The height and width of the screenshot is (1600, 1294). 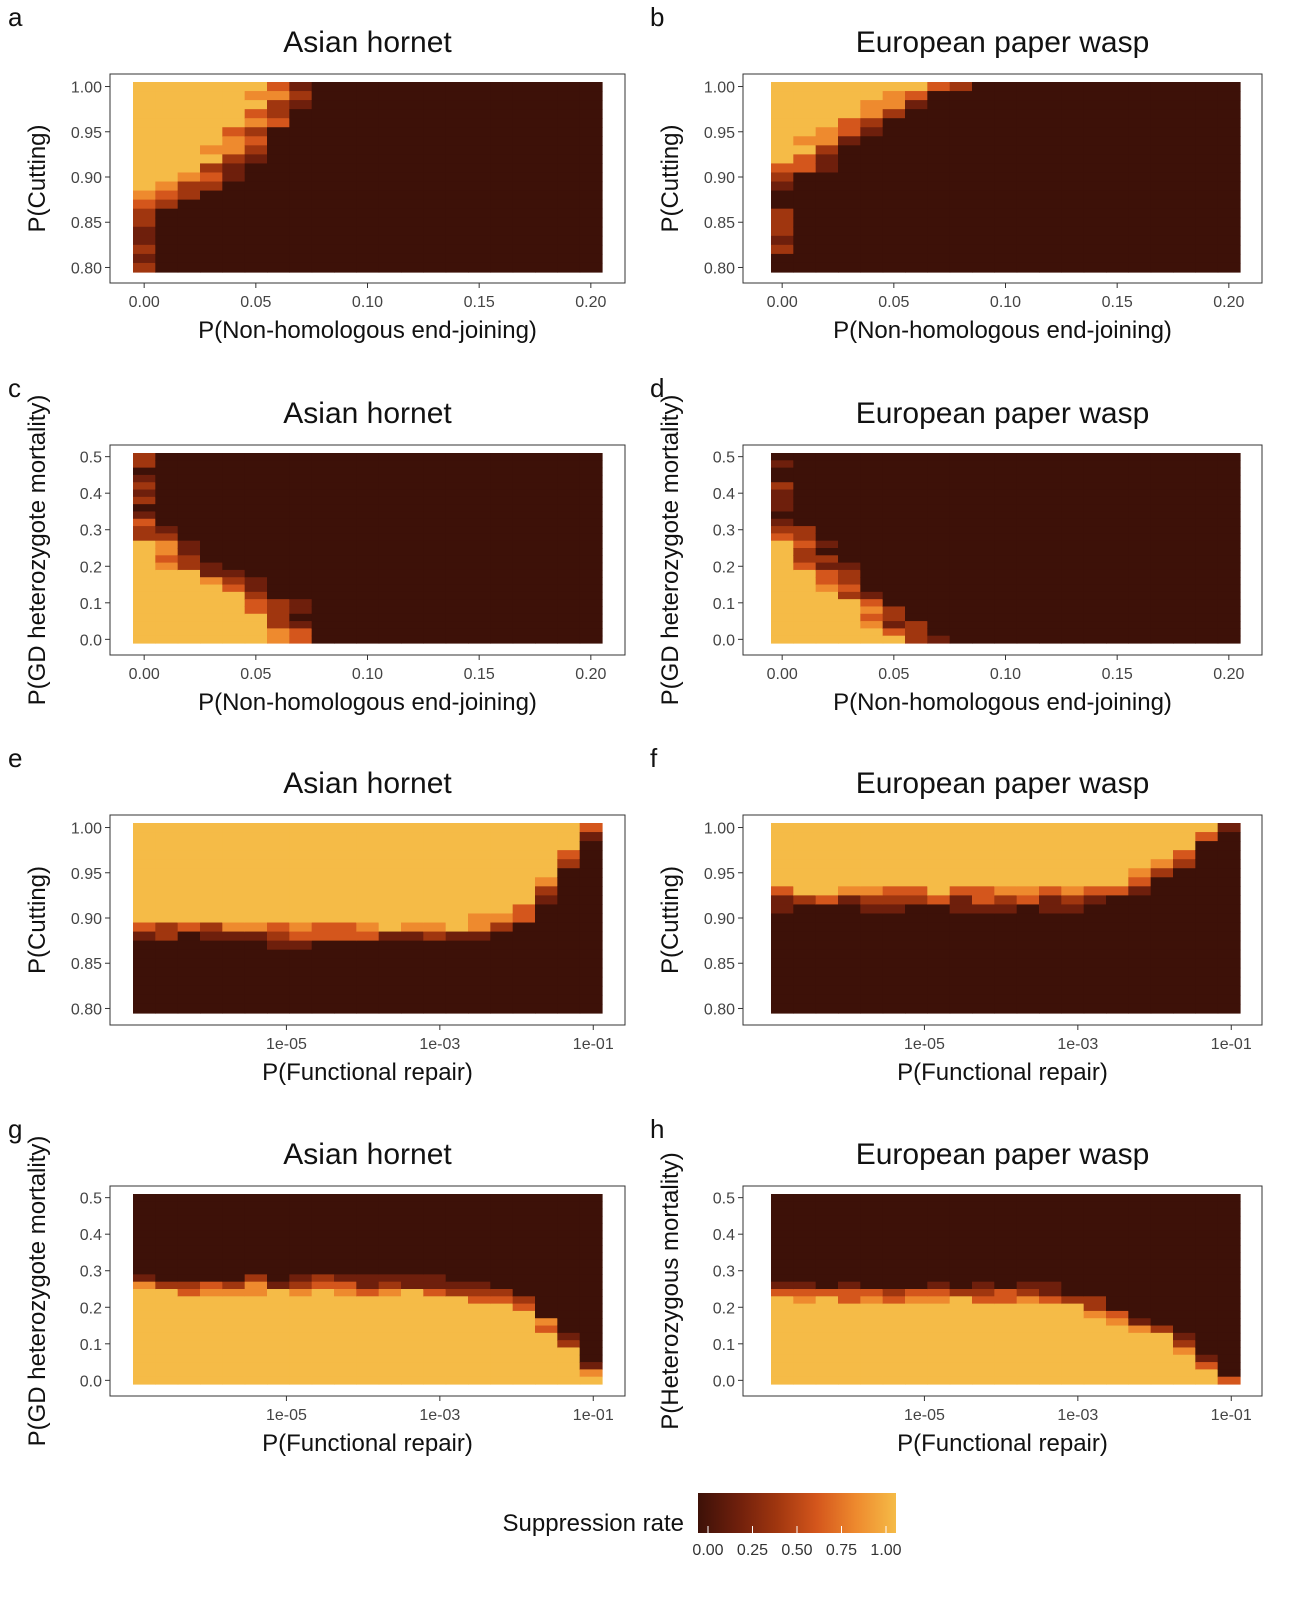 I want to click on y-tick-label: 0.4, so click(x=724, y=494).